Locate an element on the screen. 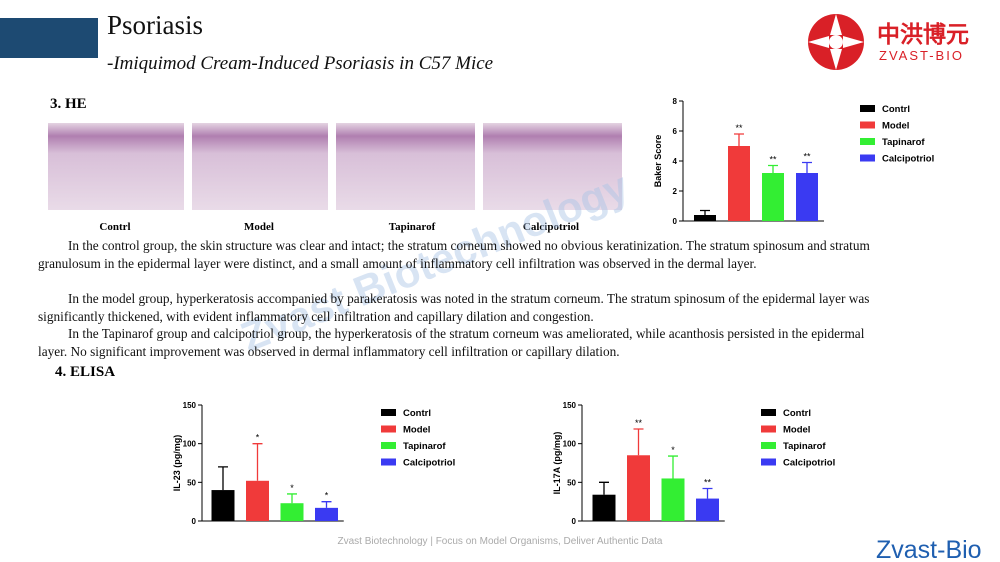 The height and width of the screenshot is (562, 1000). y-tick-label: 4 is located at coordinates (675, 161).